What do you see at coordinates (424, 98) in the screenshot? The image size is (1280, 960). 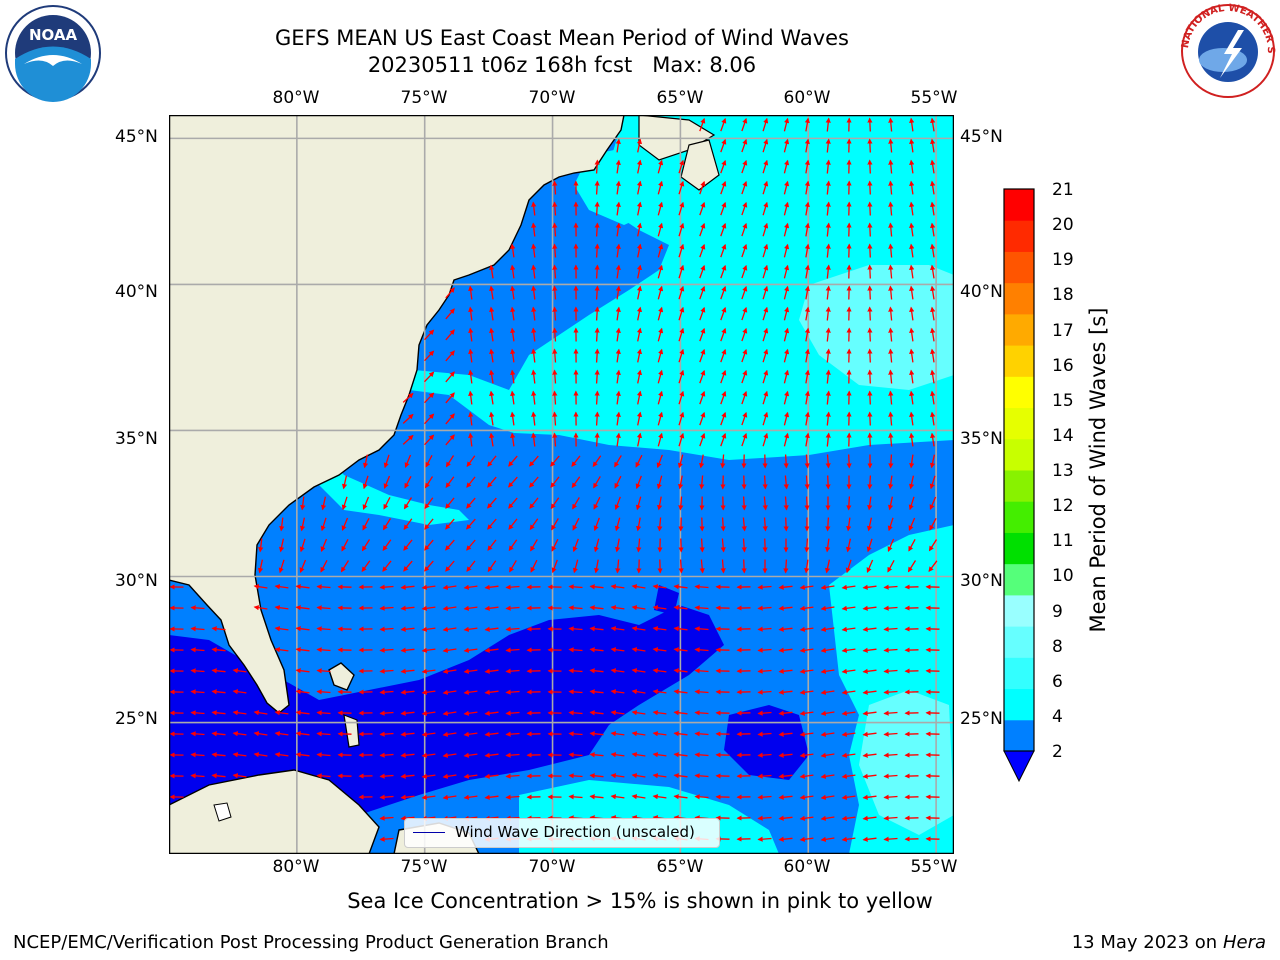 I see `lon-label-top: 75°W` at bounding box center [424, 98].